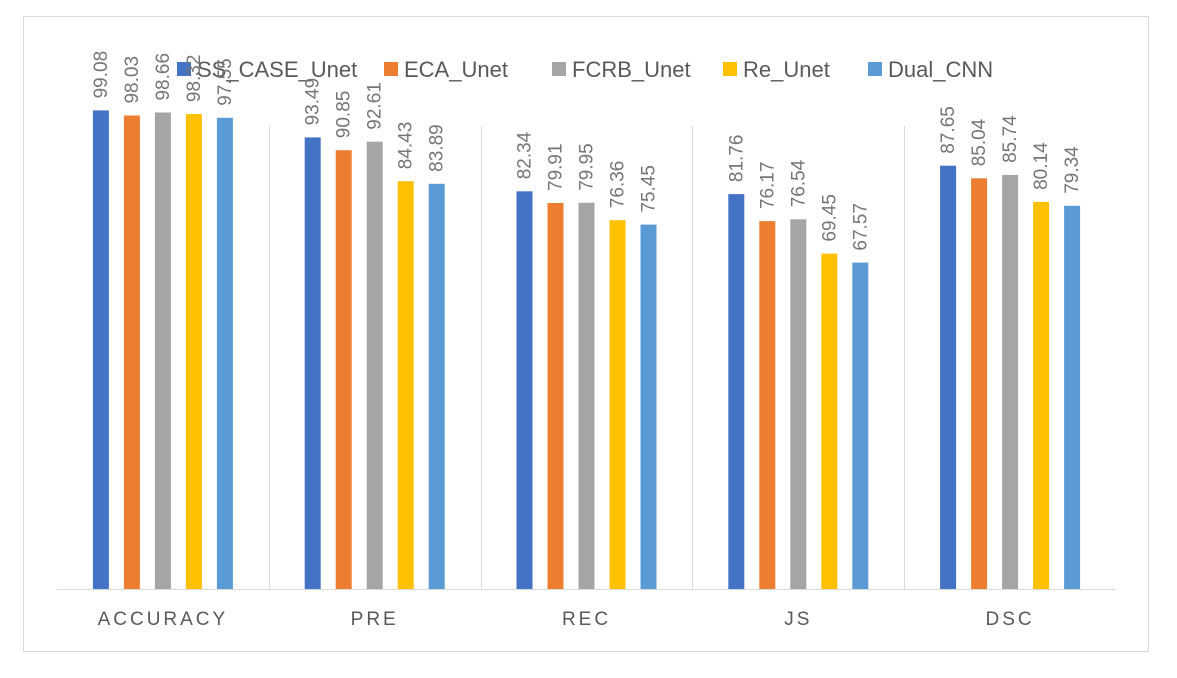 Image resolution: width=1177 pixels, height=678 pixels. What do you see at coordinates (101, 75) in the screenshot?
I see `data-label-accuracy-0: 99.08` at bounding box center [101, 75].